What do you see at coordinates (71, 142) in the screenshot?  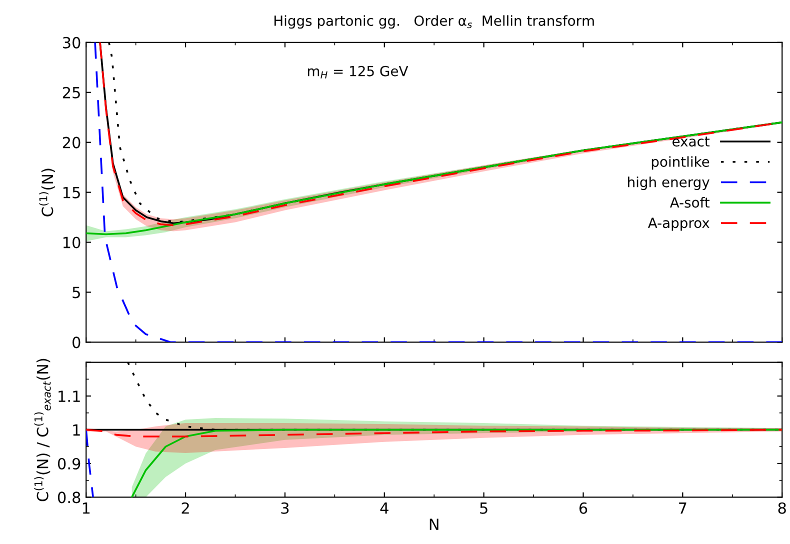 I see `y-tick-label: 20` at bounding box center [71, 142].